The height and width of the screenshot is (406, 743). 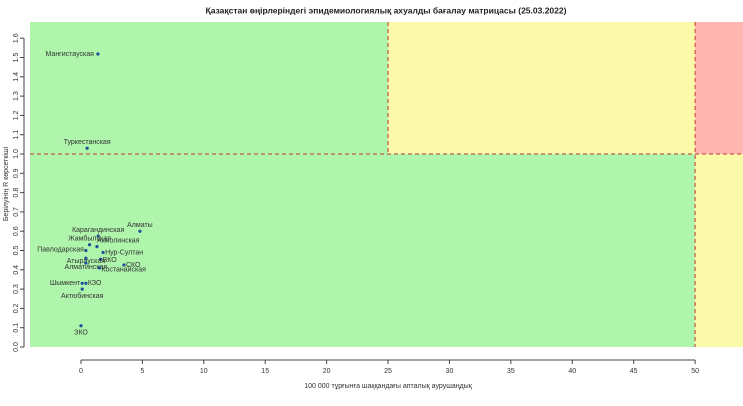 I want to click on point-label: Жамбылская, so click(x=89, y=239).